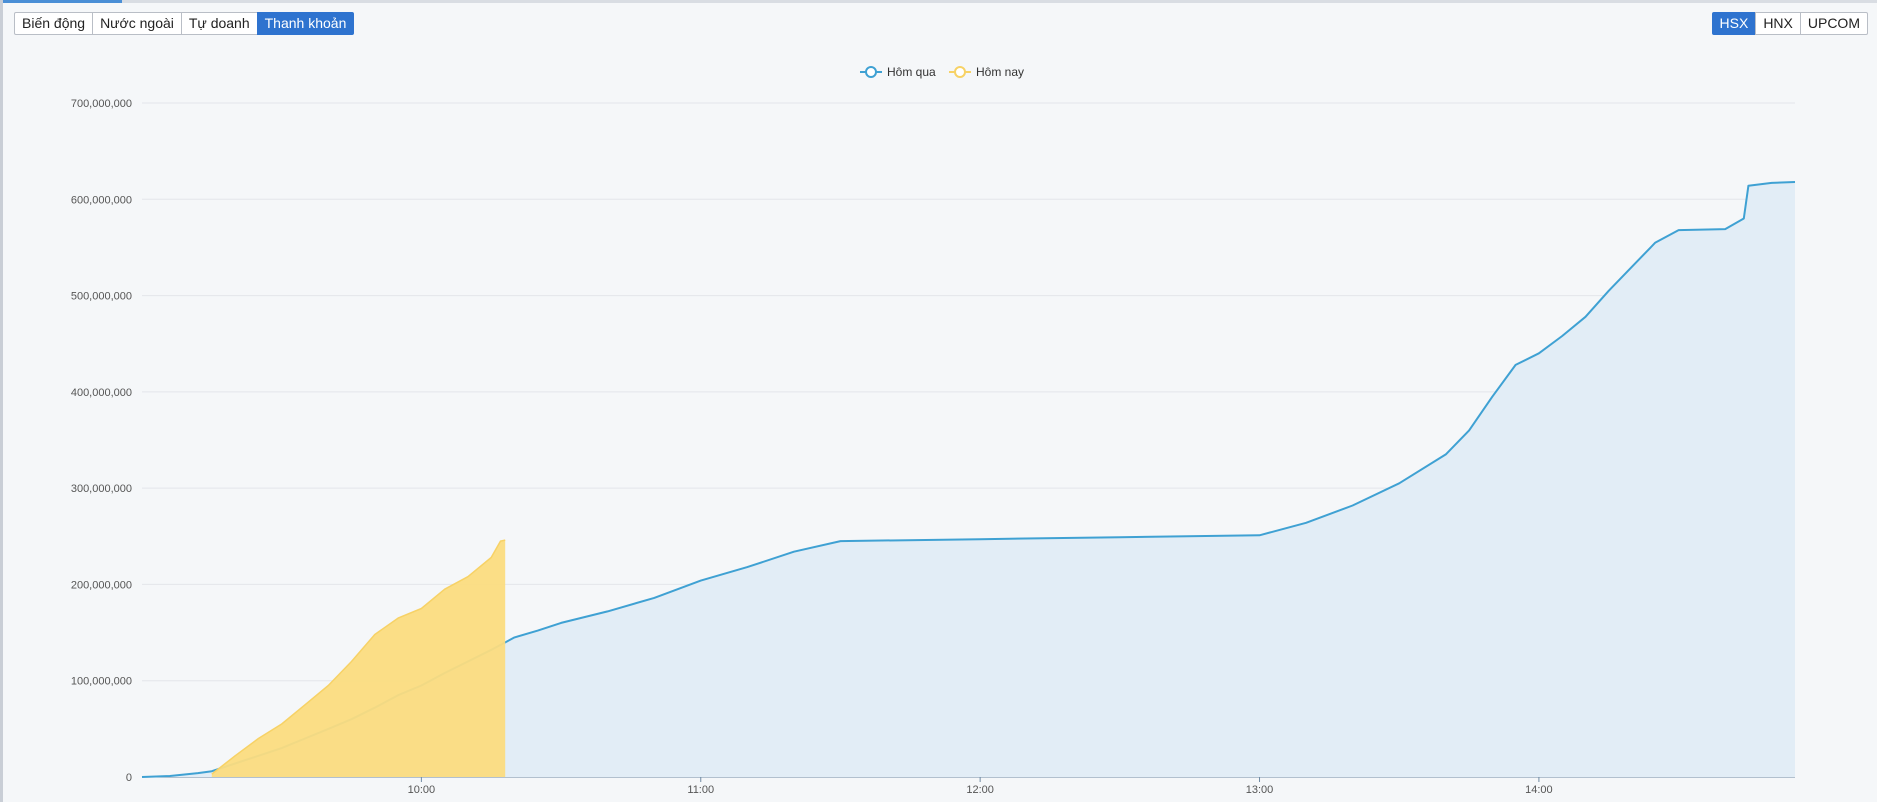 This screenshot has width=1877, height=802. I want to click on y-tick-label: 100,000,000, so click(101, 682).